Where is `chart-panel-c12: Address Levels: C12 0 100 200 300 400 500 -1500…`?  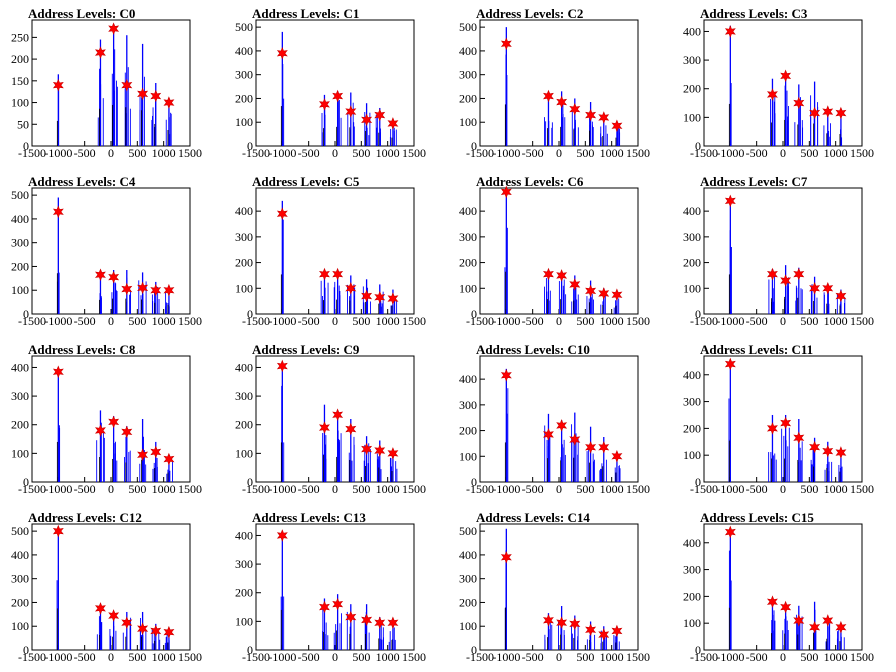 chart-panel-c12: Address Levels: C12 0 100 200 300 400 500 -1500… is located at coordinates (112, 588).